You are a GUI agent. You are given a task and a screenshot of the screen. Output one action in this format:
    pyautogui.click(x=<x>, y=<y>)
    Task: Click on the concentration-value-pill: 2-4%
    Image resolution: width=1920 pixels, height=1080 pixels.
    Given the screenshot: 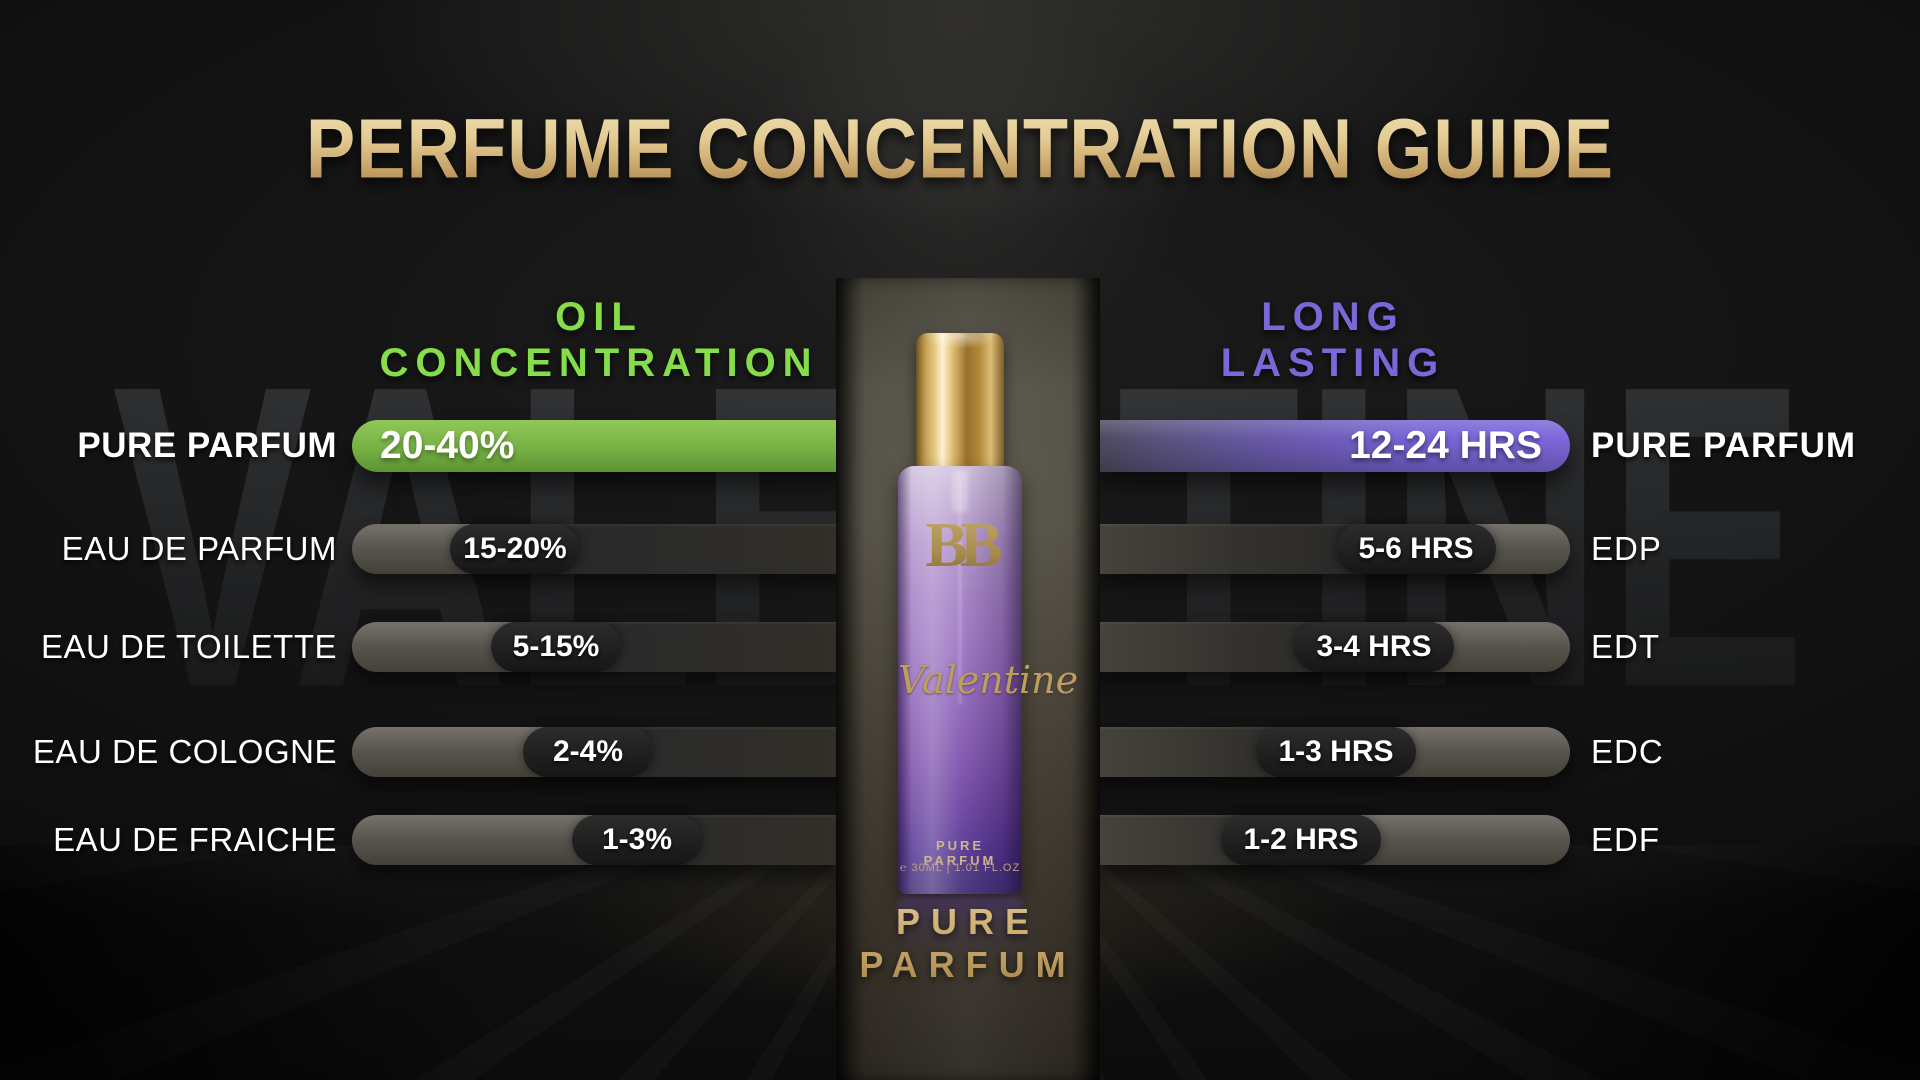 What is the action you would take?
    pyautogui.click(x=588, y=752)
    